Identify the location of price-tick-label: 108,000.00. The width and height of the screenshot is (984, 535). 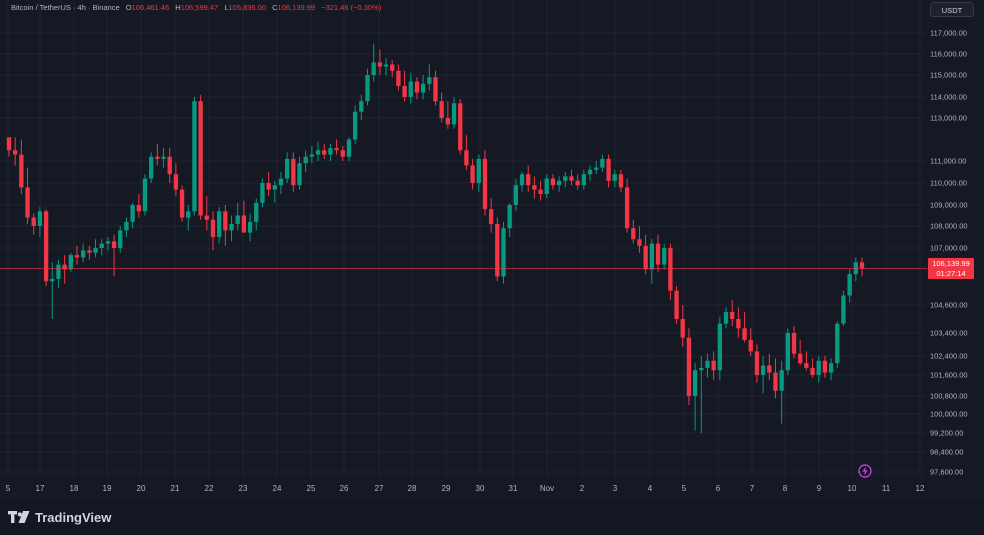
(949, 226).